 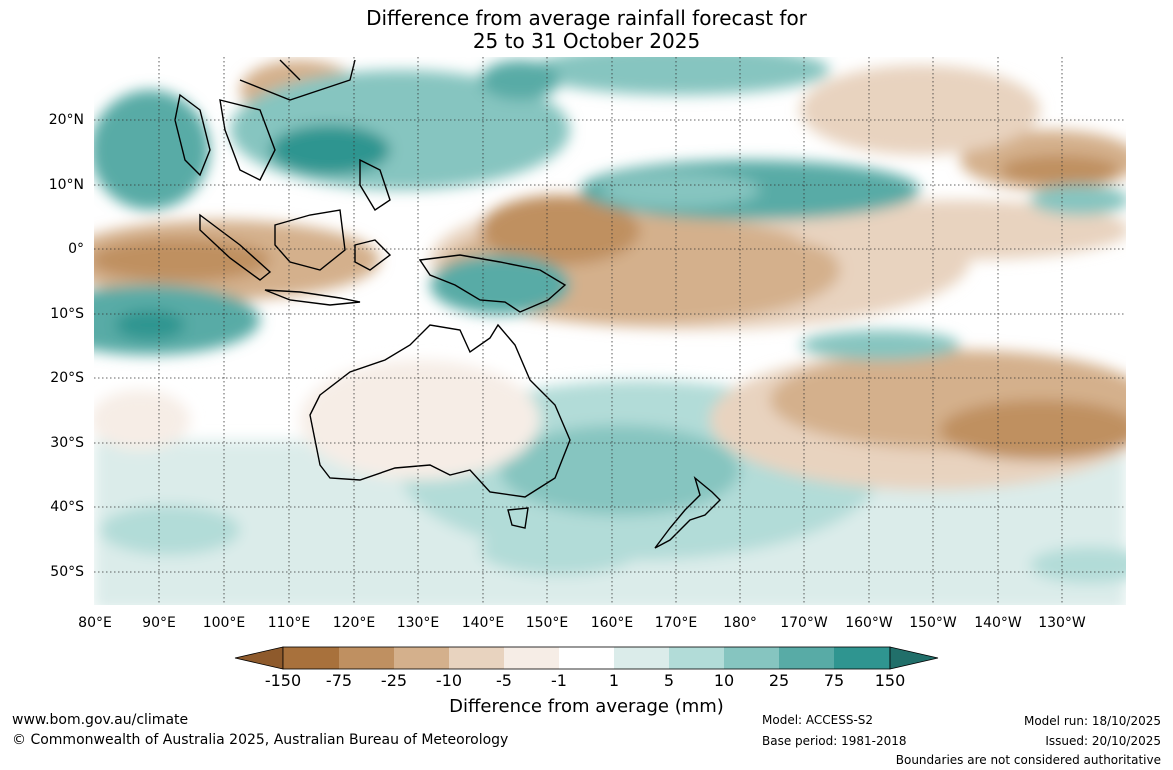 I want to click on lon-label: 160°E, so click(x=612, y=623).